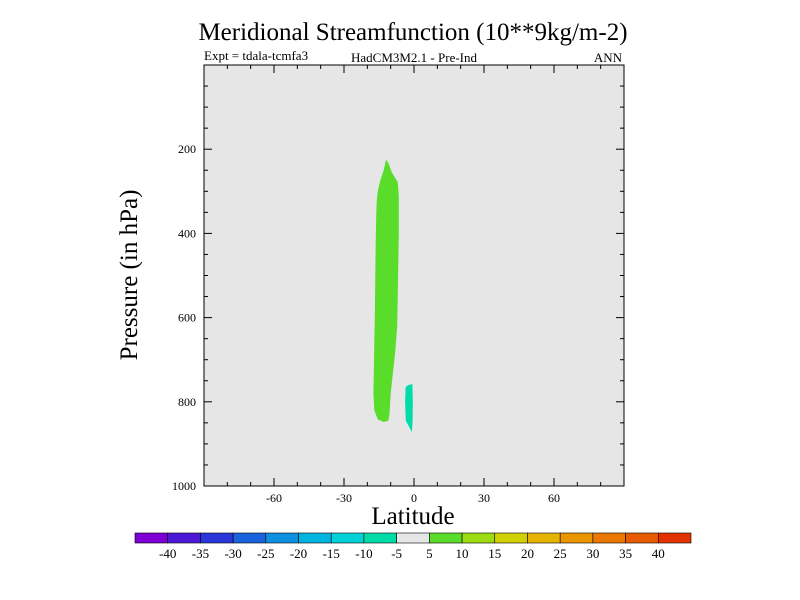 The width and height of the screenshot is (800, 600). I want to click on y-axis-label: Pressure (in hPa), so click(129, 275).